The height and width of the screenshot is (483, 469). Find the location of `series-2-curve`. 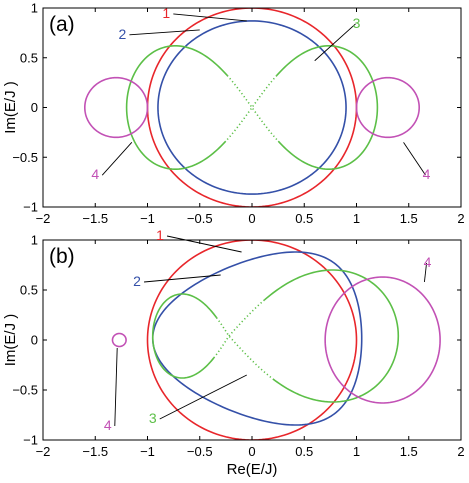

series-2-curve is located at coordinates (252, 107).